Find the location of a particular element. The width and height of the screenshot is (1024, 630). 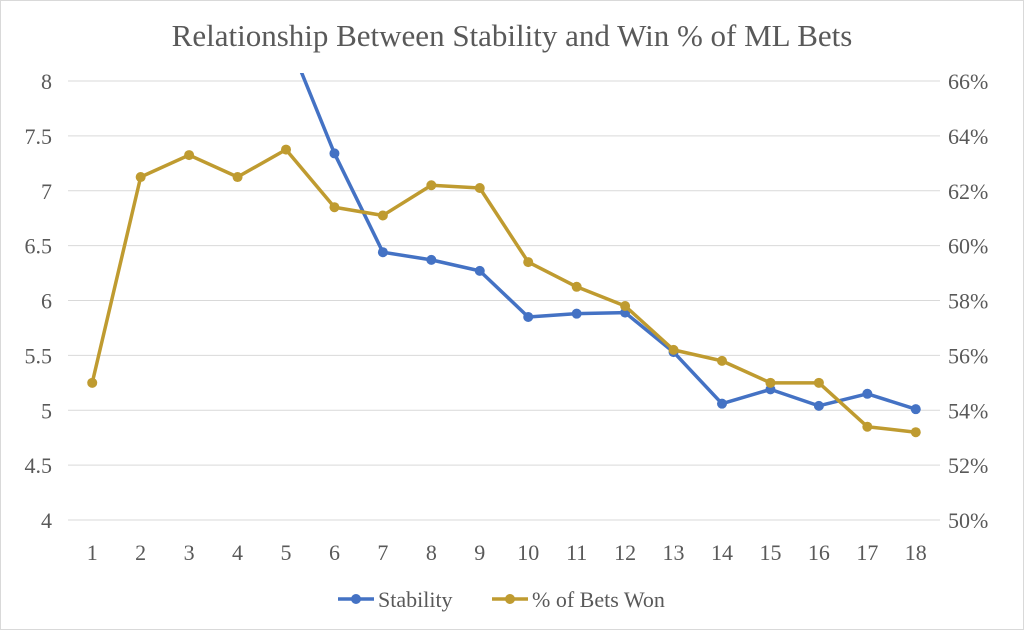

right-tick-label: 52% is located at coordinates (968, 465).